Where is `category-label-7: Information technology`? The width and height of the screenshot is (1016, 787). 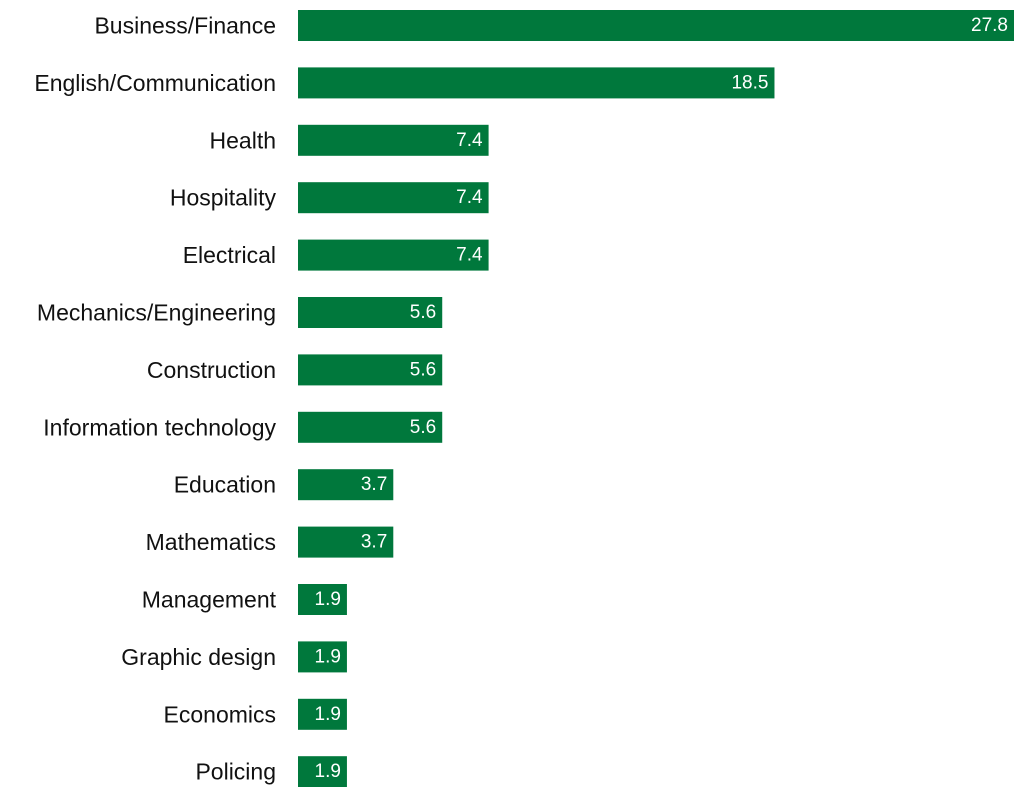 category-label-7: Information technology is located at coordinates (159, 427).